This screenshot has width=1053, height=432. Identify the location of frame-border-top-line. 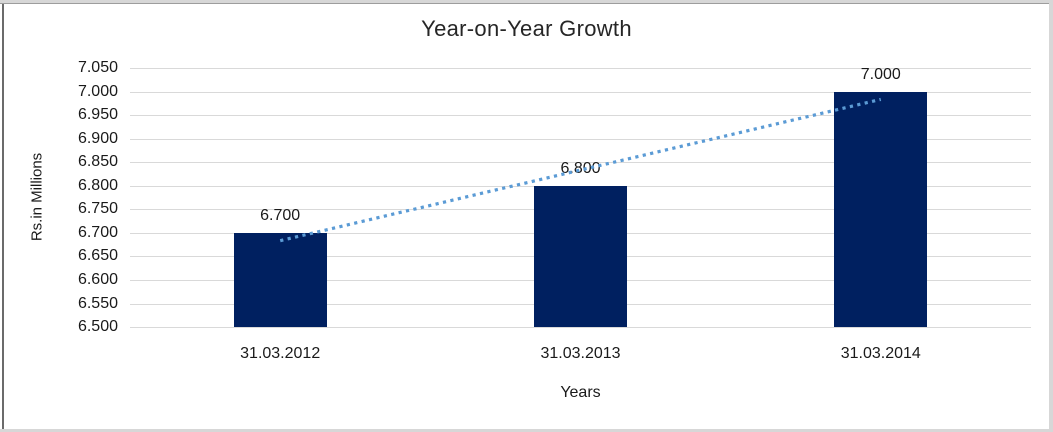
(526, 3).